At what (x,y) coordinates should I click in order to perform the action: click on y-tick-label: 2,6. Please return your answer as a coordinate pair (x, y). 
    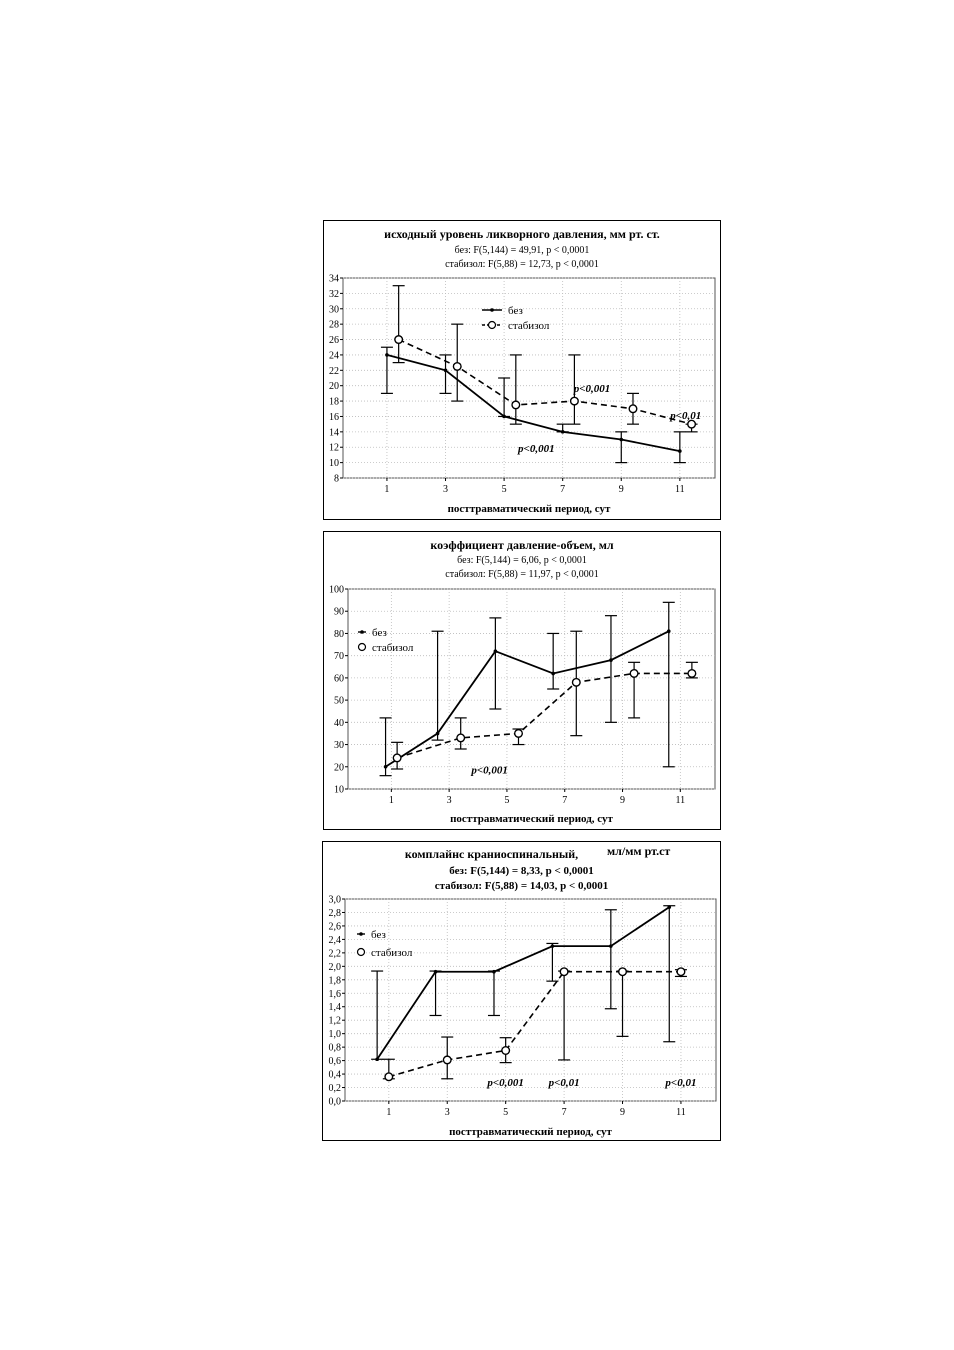
    Looking at the image, I should click on (335, 926).